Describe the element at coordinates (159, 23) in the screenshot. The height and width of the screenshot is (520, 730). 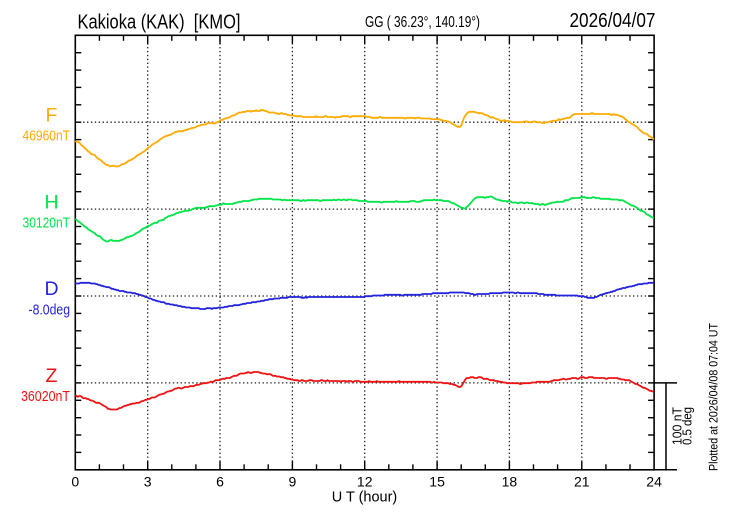
I see `svg-text: Kakioka (KAK) [KMO]` at that location.